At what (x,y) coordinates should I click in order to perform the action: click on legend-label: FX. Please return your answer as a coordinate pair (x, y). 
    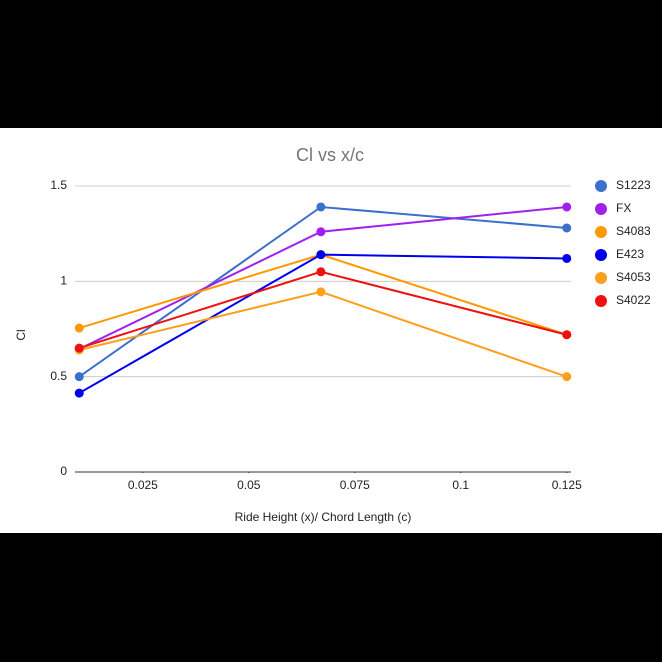
    Looking at the image, I should click on (623, 208).